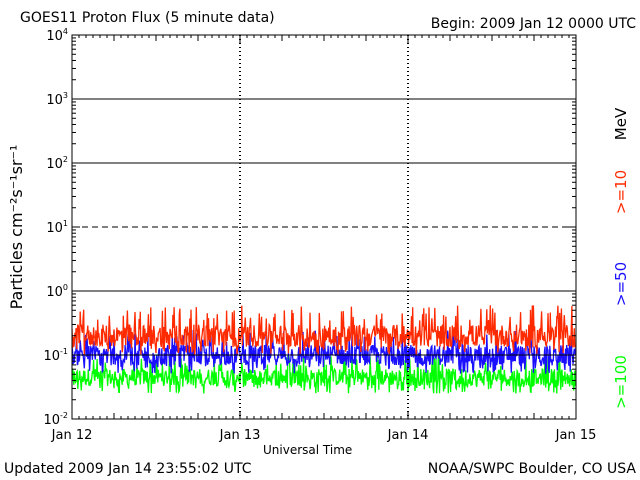  I want to click on series-ge10-trace, so click(324, 330).